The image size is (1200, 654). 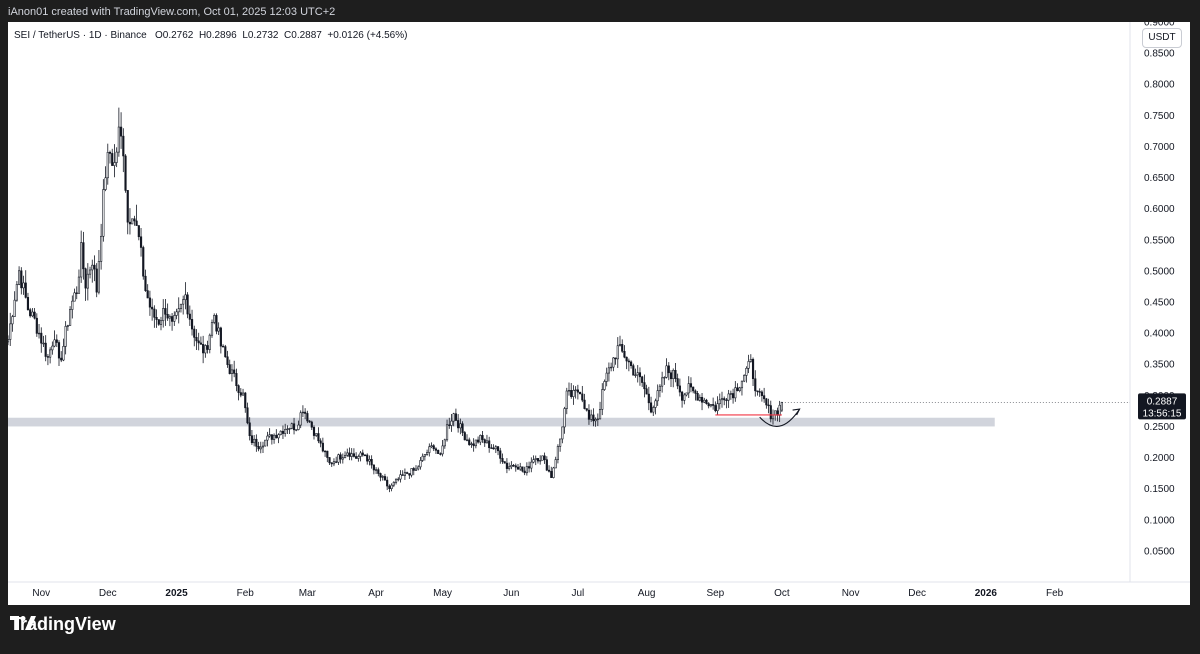 I want to click on y-tick-label: 0.2000, so click(x=1159, y=458).